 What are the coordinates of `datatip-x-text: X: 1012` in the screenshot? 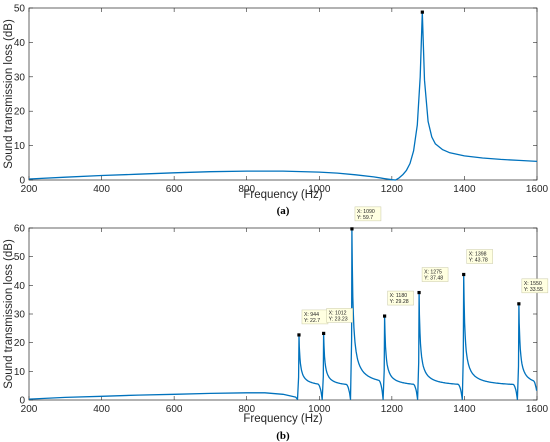 It's located at (338, 313).